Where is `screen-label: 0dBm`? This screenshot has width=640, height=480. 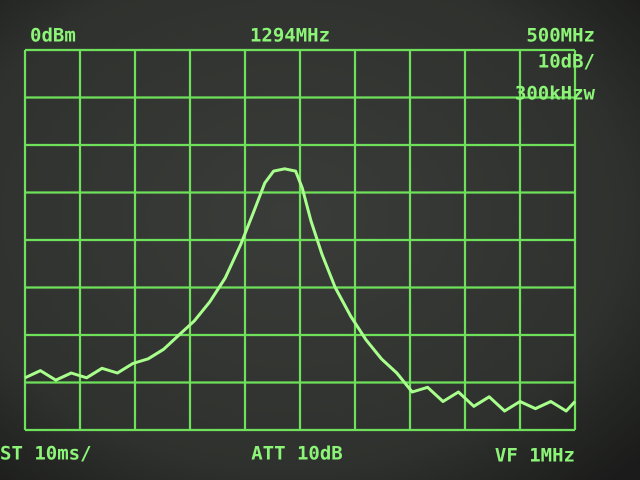
screen-label: 0dBm is located at coordinates (53, 36).